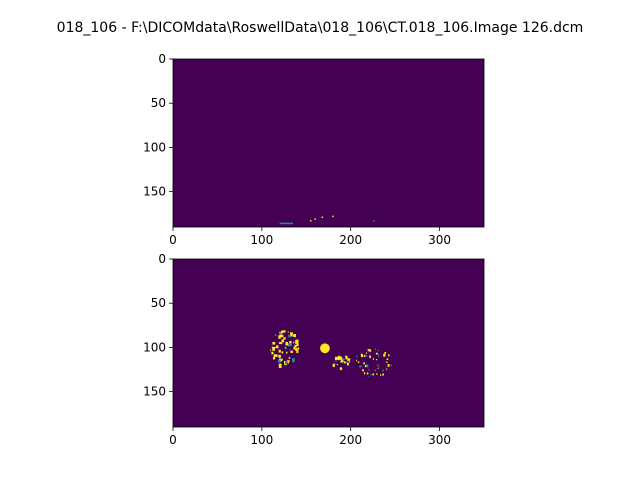 The height and width of the screenshot is (480, 640). What do you see at coordinates (158, 103) in the screenshot?
I see `y-tick-label-1: 50` at bounding box center [158, 103].